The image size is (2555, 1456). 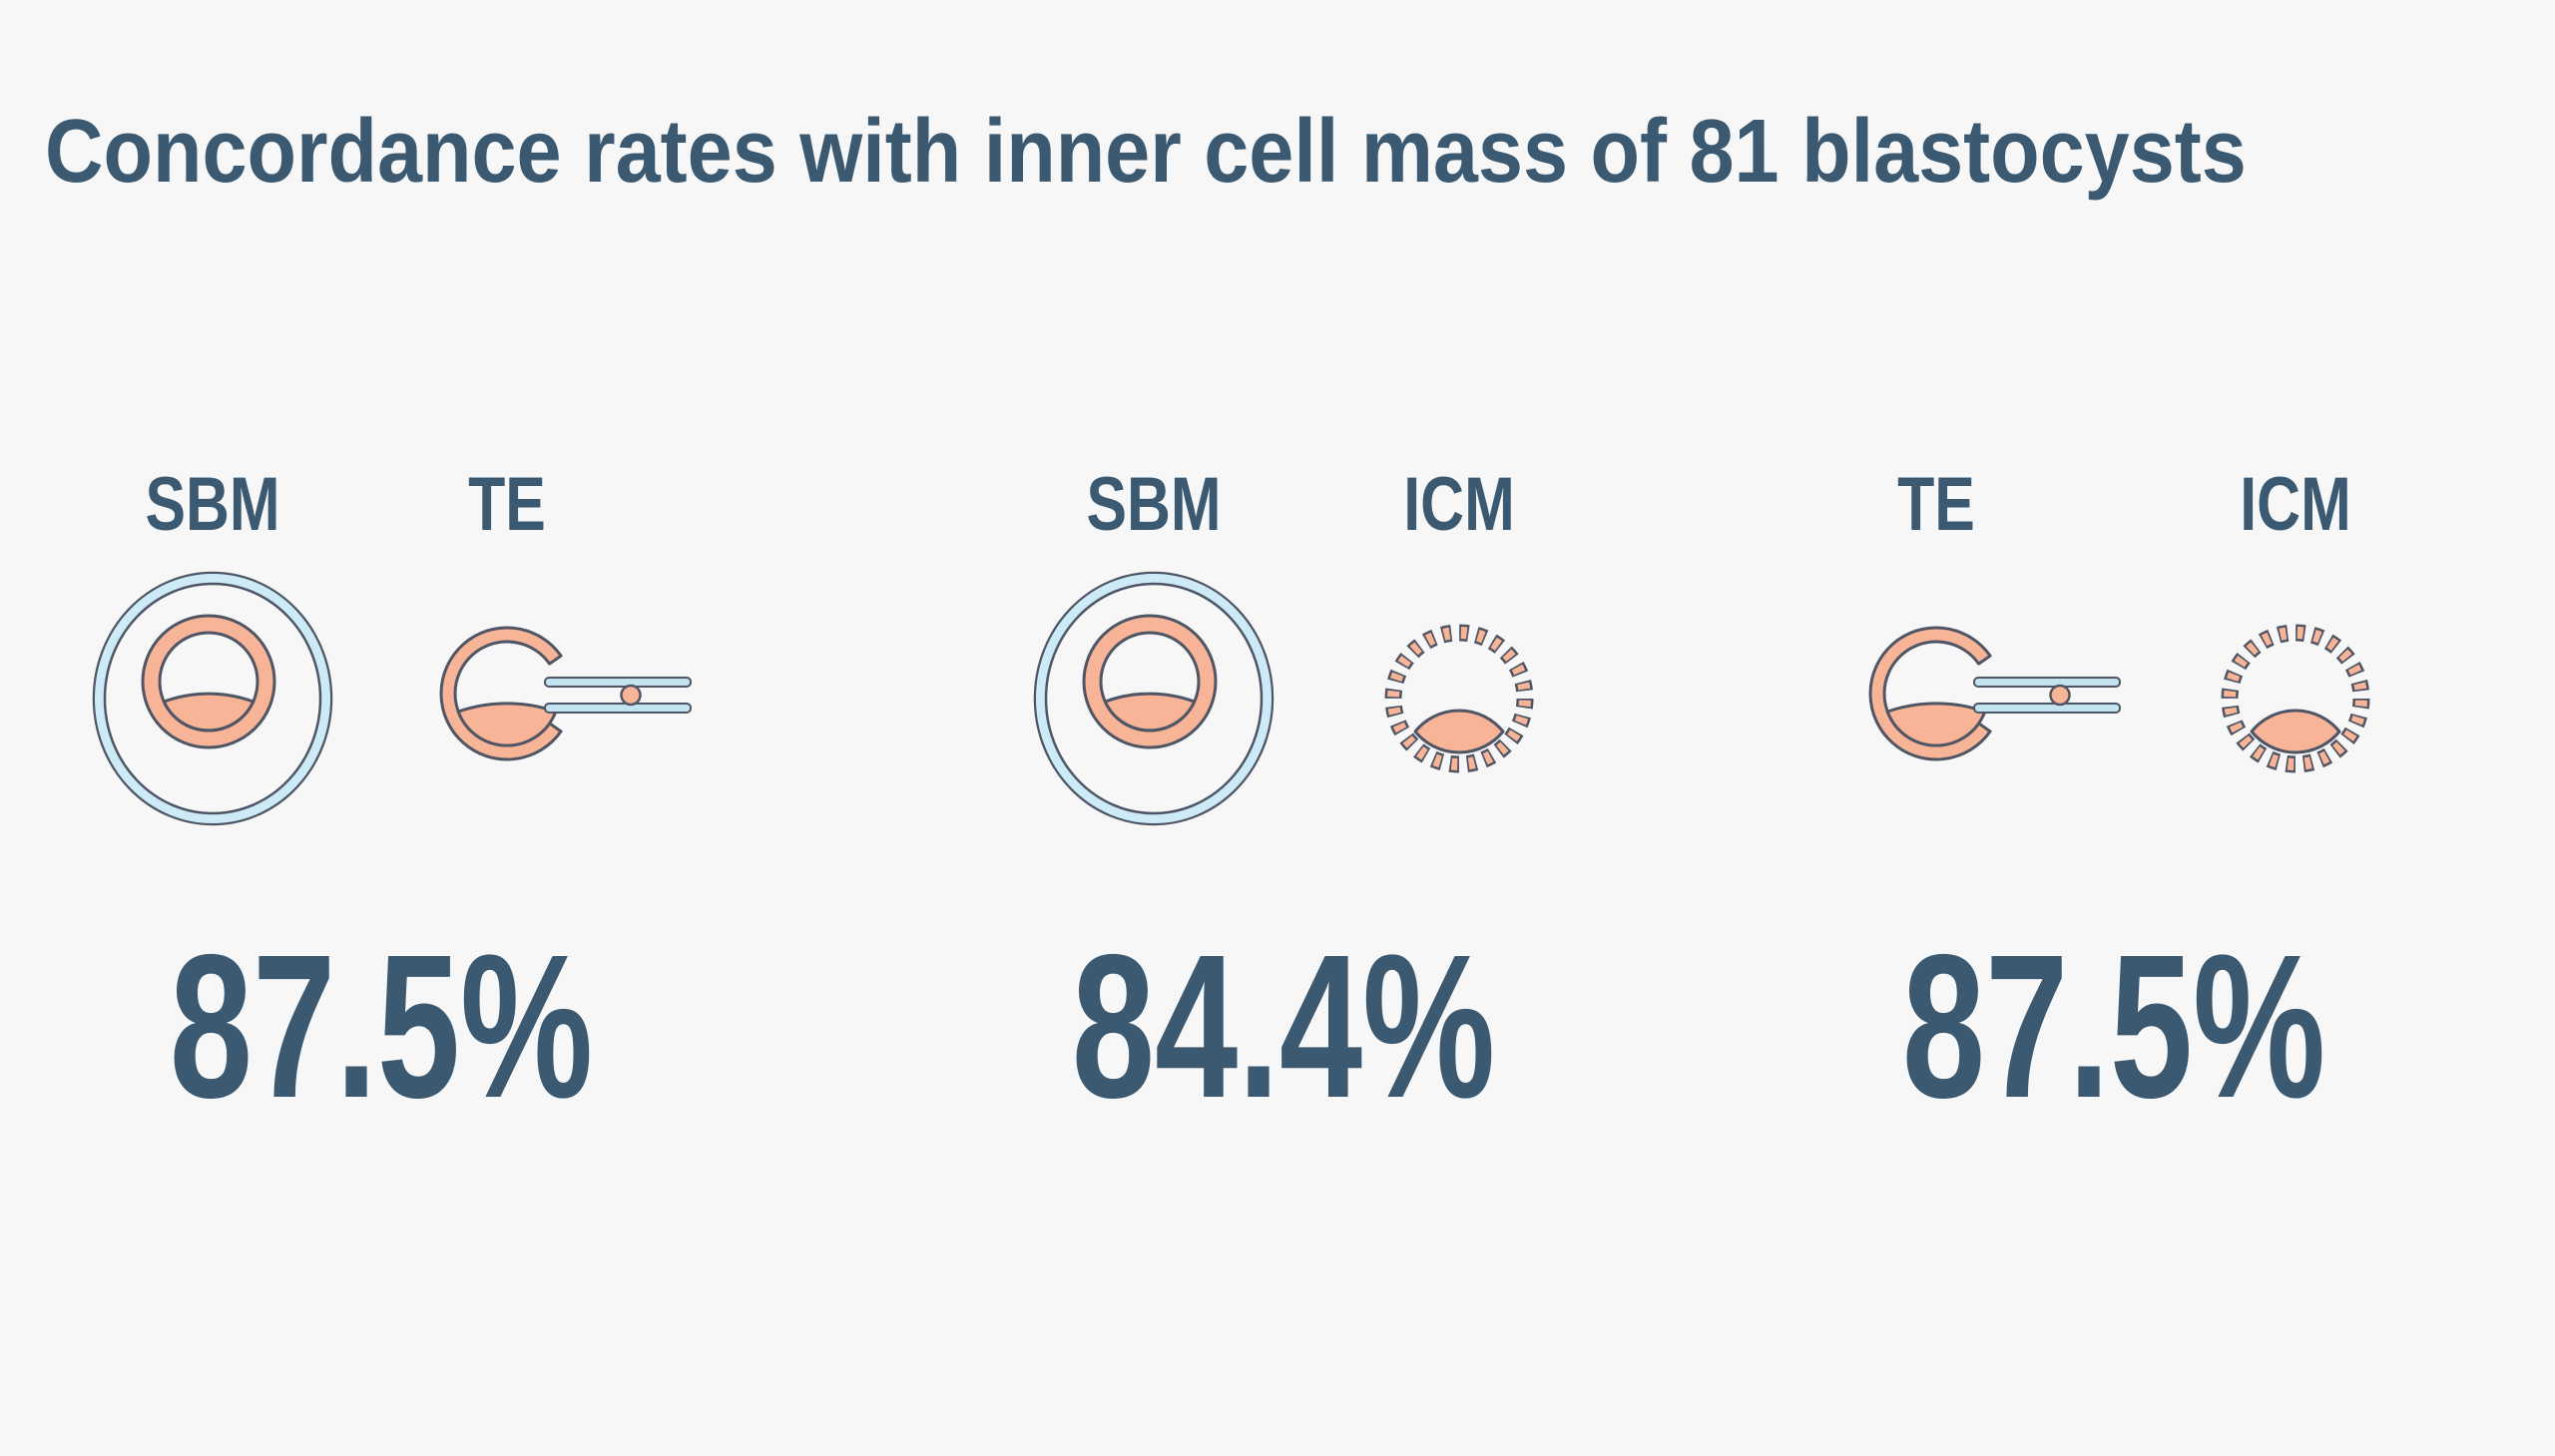 What do you see at coordinates (507, 504) in the screenshot?
I see `label-te-group1: TE` at bounding box center [507, 504].